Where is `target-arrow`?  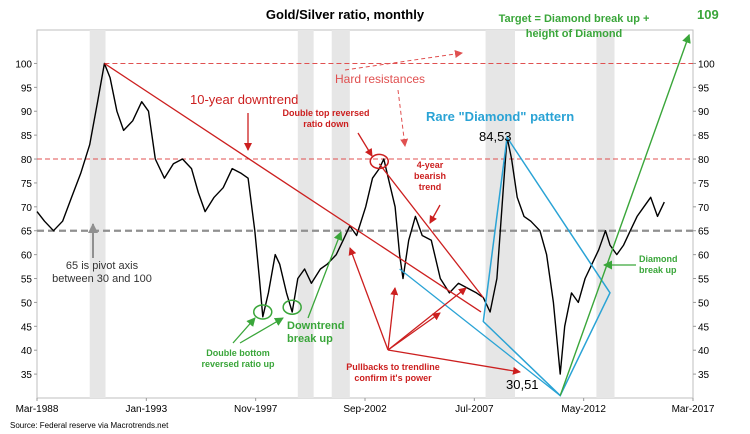 target-arrow is located at coordinates (625, 214).